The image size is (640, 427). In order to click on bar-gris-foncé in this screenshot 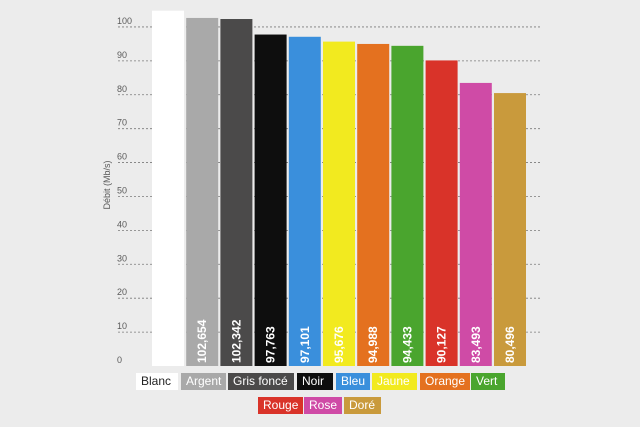, I will do `click(236, 192)`.